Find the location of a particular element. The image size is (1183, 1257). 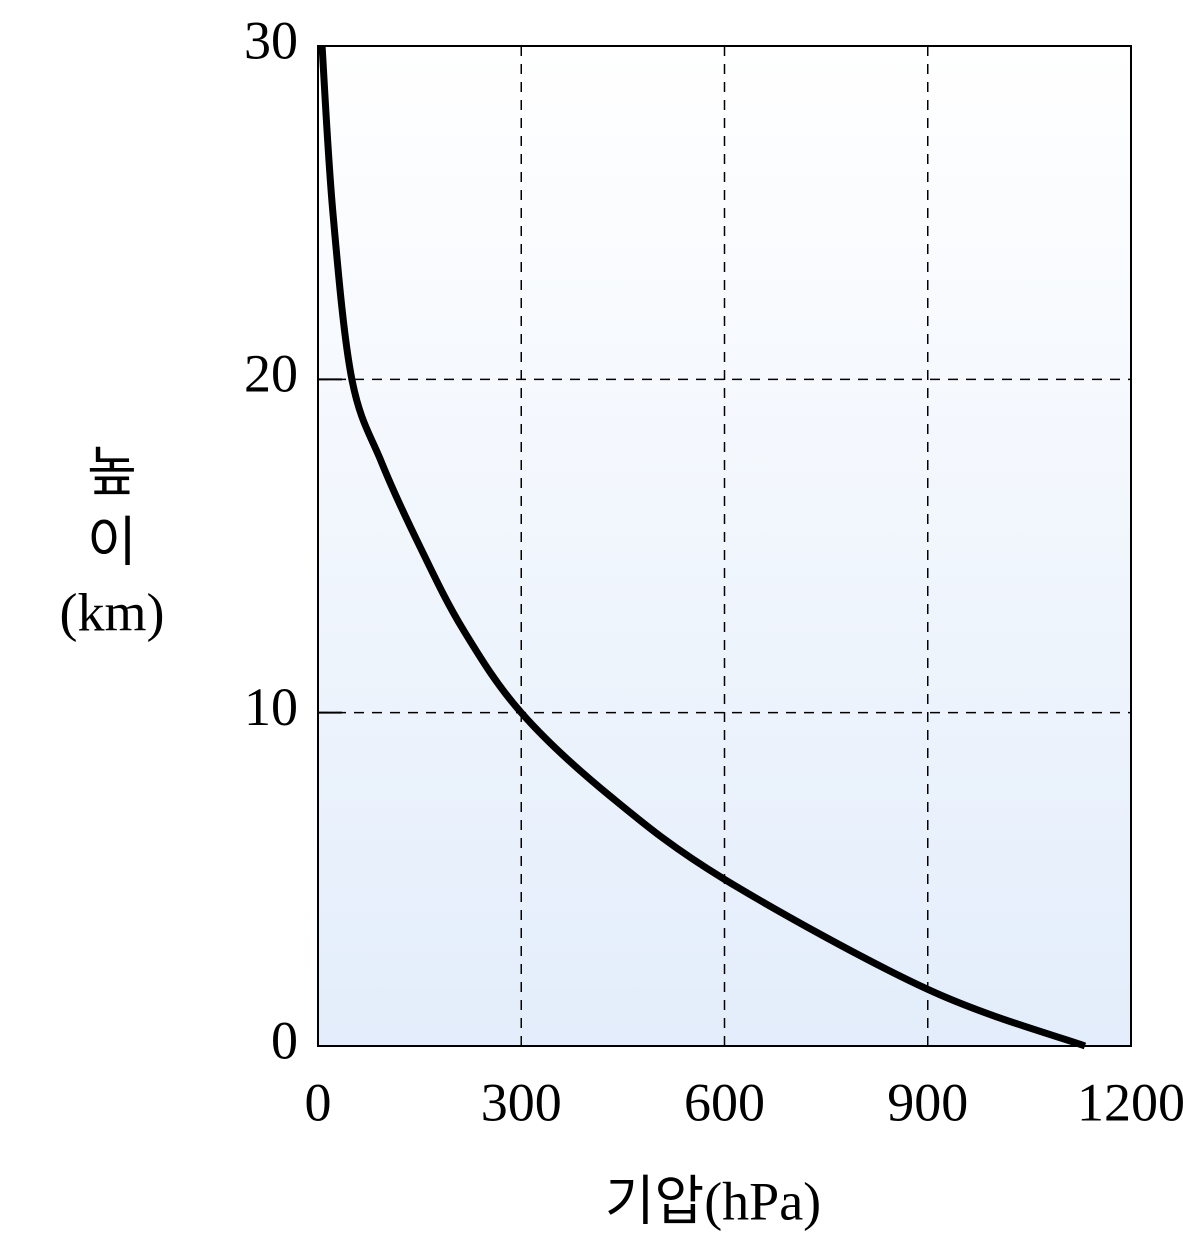

x-tick-label: 1200 is located at coordinates (1130, 1102).